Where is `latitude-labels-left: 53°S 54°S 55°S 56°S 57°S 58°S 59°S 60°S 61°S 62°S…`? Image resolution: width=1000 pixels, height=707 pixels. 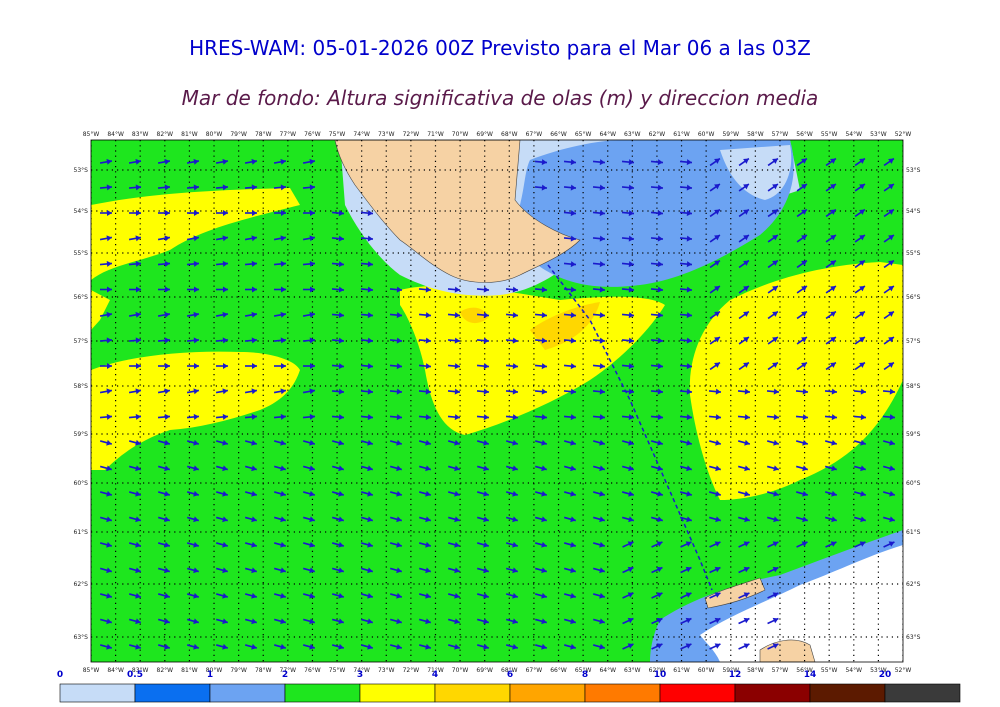 latitude-labels-left: 53°S 54°S 55°S 56°S 57°S 58°S 59°S 60°S 61°S 62°S… is located at coordinates (81, 404).